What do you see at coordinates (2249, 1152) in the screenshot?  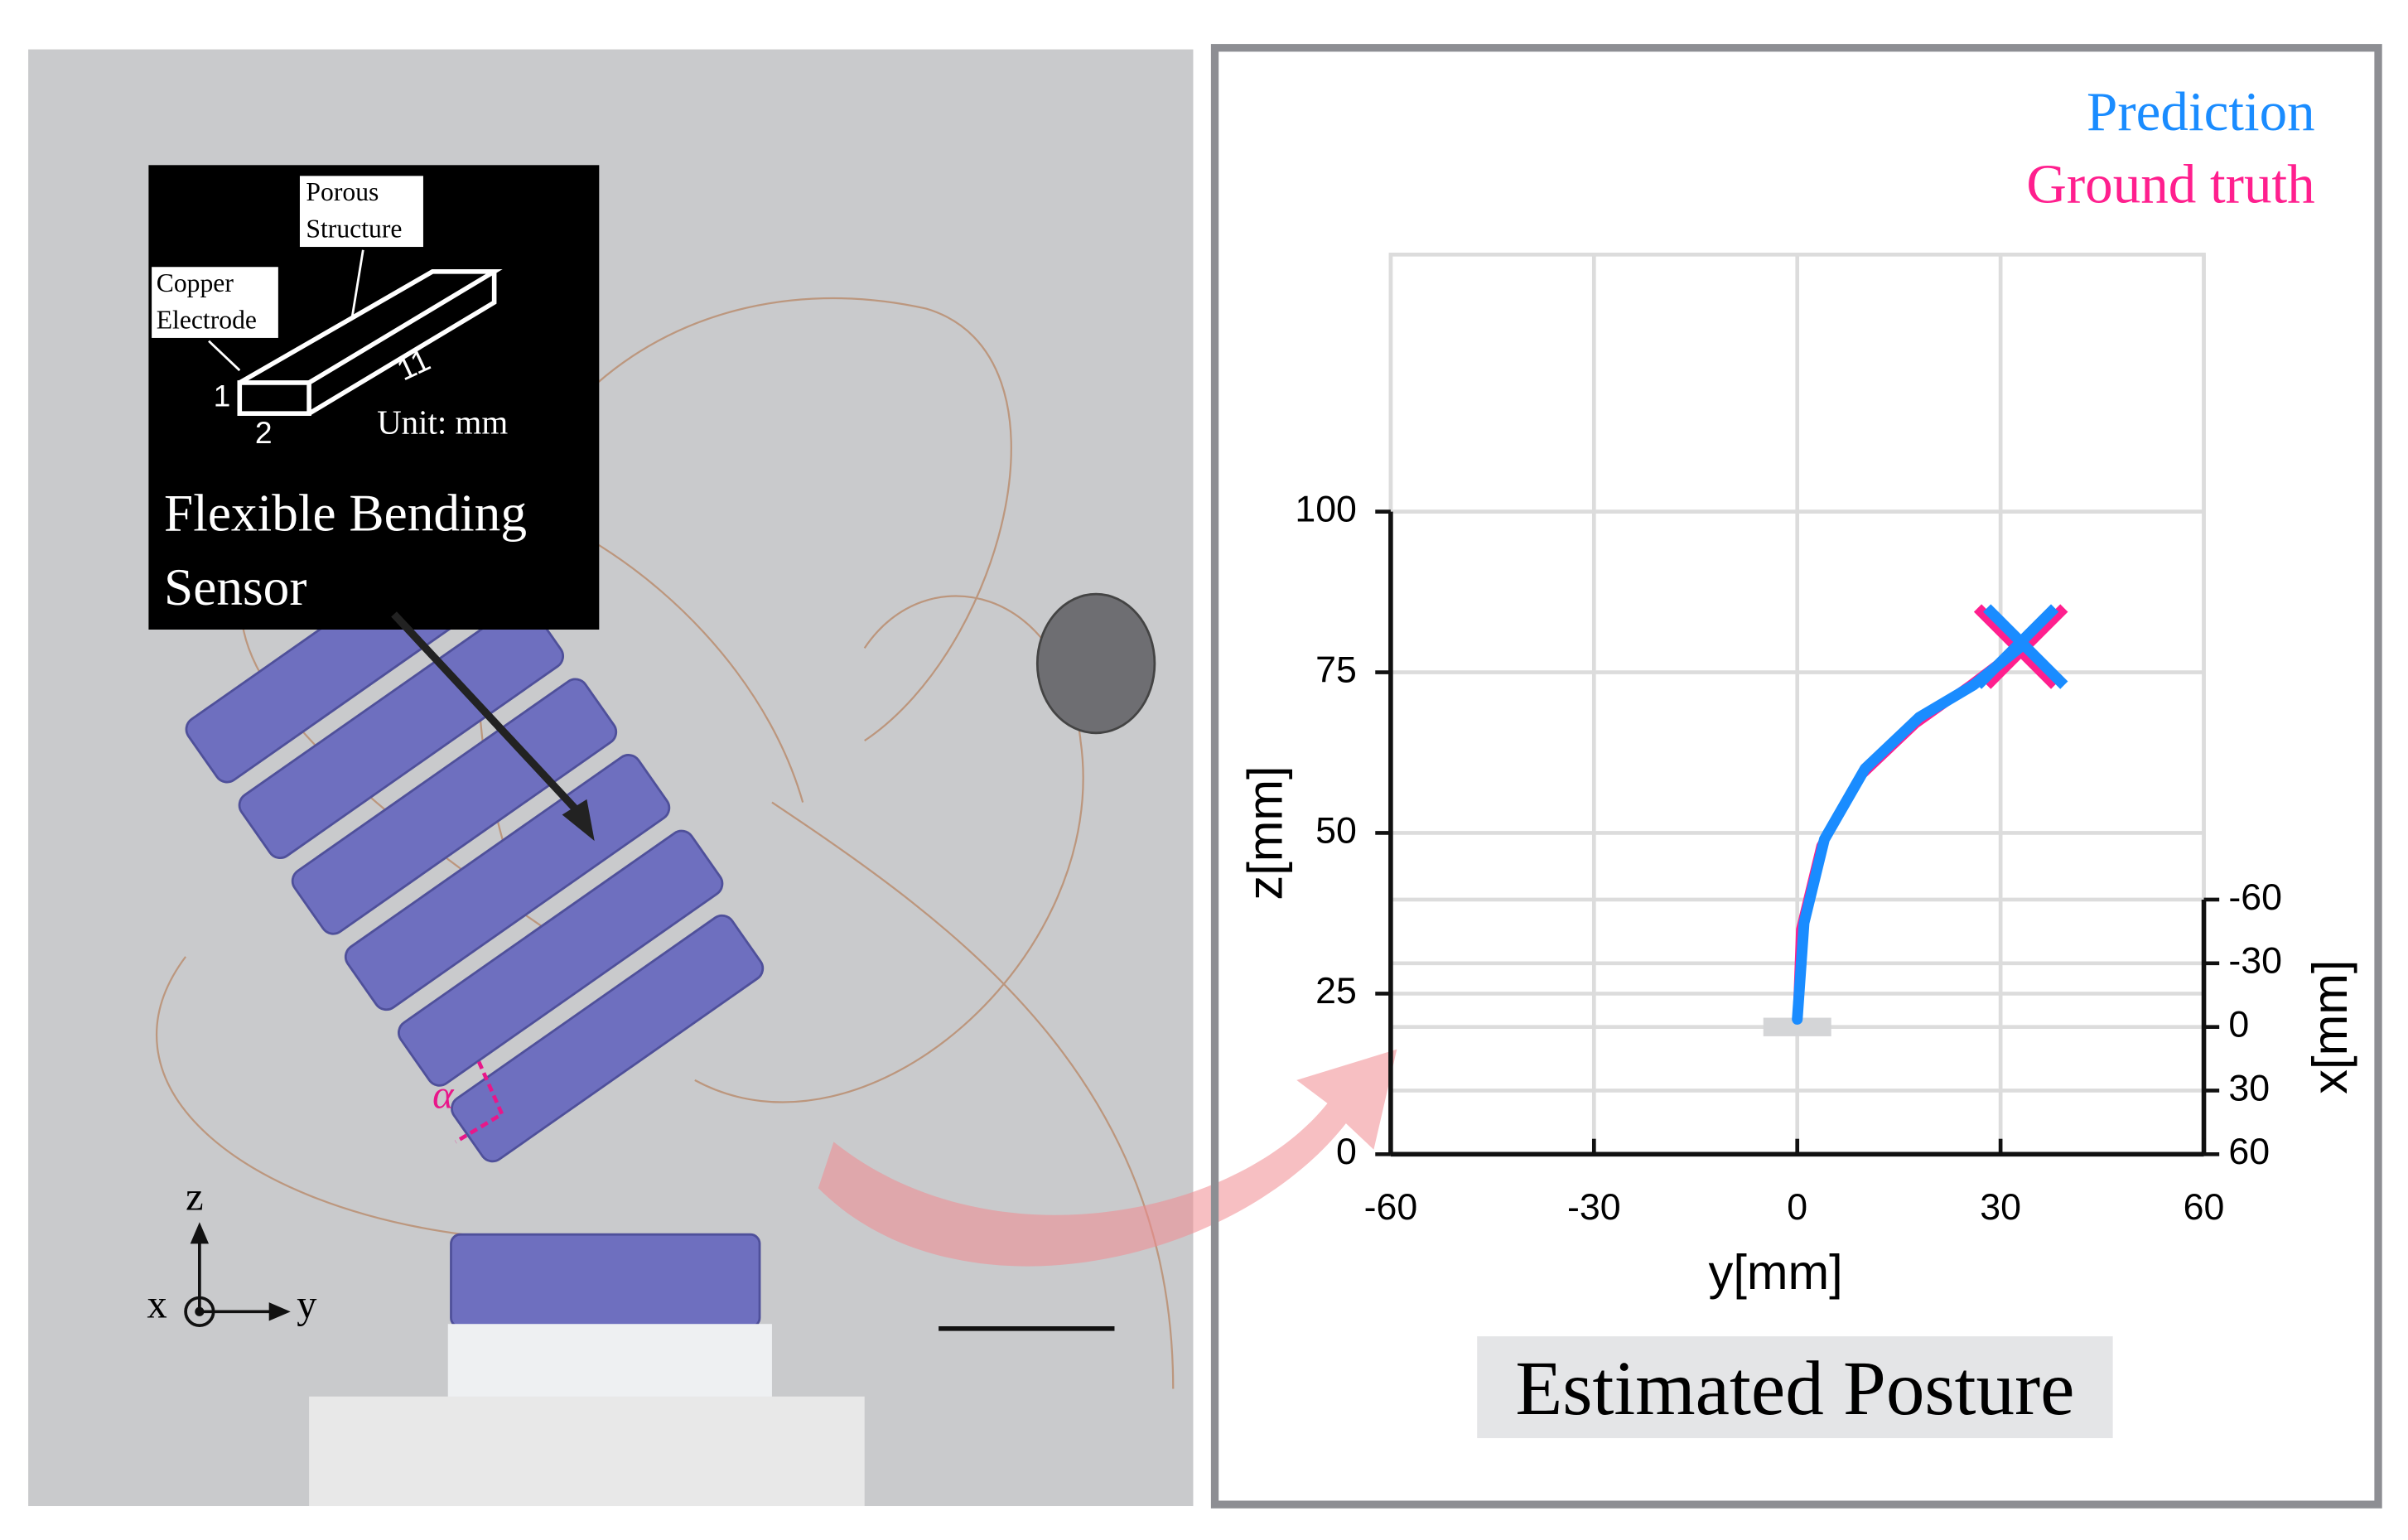 I see `y2-tick-label: 60` at bounding box center [2249, 1152].